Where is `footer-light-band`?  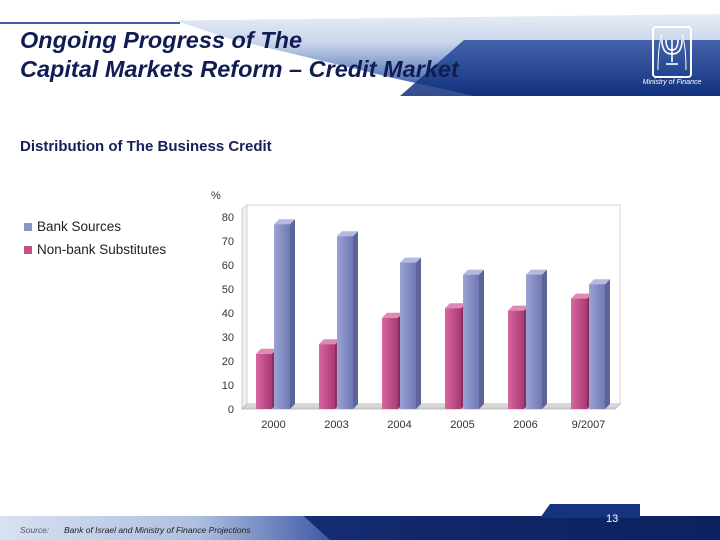 footer-light-band is located at coordinates (165, 528).